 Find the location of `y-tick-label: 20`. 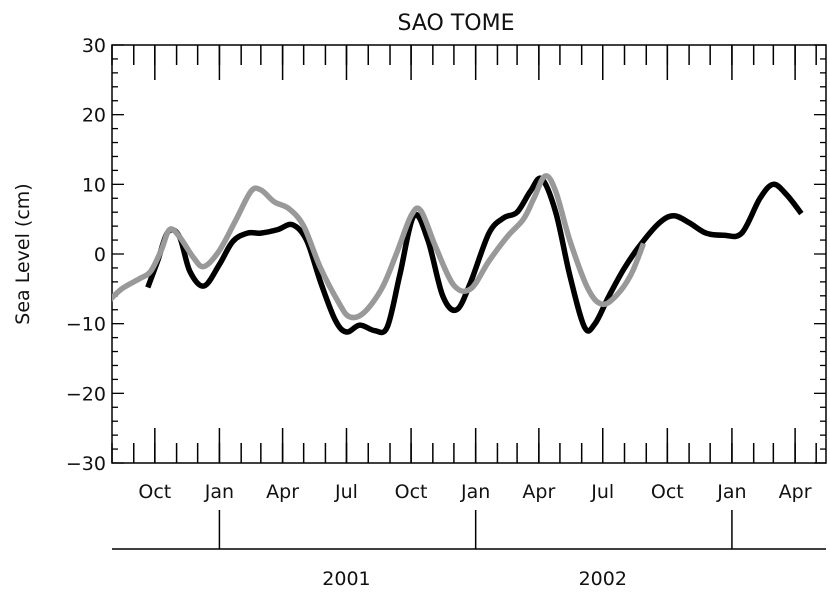

y-tick-label: 20 is located at coordinates (94, 116).